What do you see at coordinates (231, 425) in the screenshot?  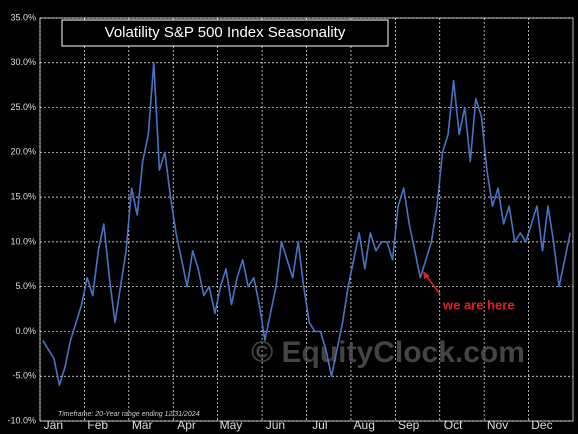 I see `x-tick-label: May` at bounding box center [231, 425].